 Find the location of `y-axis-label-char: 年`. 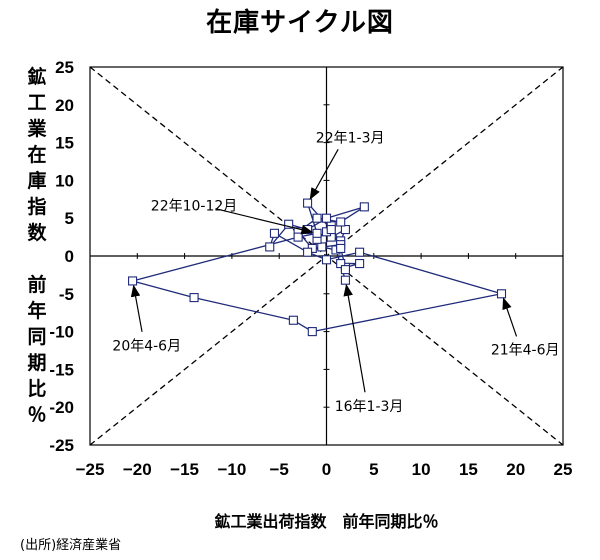

y-axis-label-char: 年 is located at coordinates (37, 311).